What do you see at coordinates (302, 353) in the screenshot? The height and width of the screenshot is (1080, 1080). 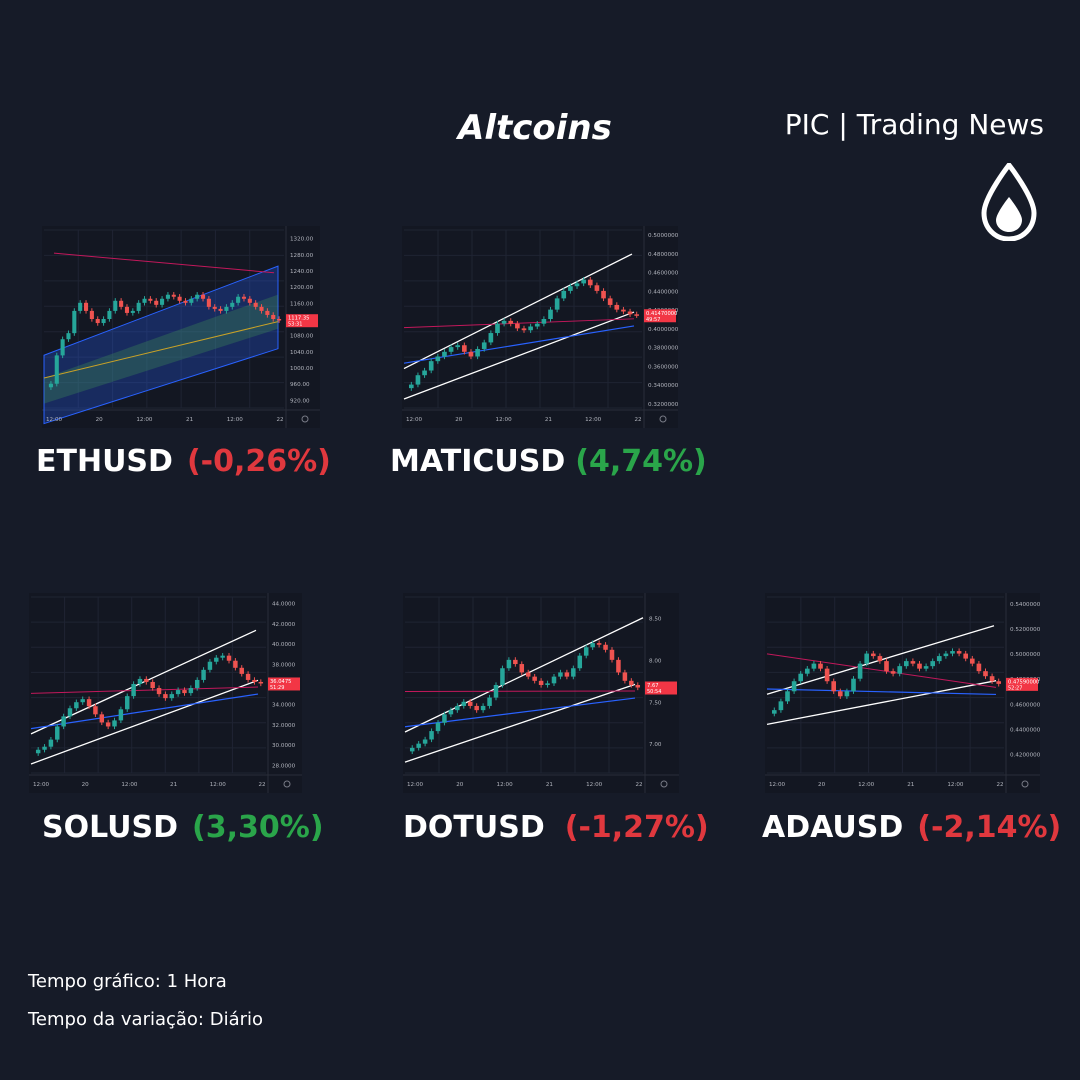 I see `y-tick-label: 1040.00` at bounding box center [302, 353].